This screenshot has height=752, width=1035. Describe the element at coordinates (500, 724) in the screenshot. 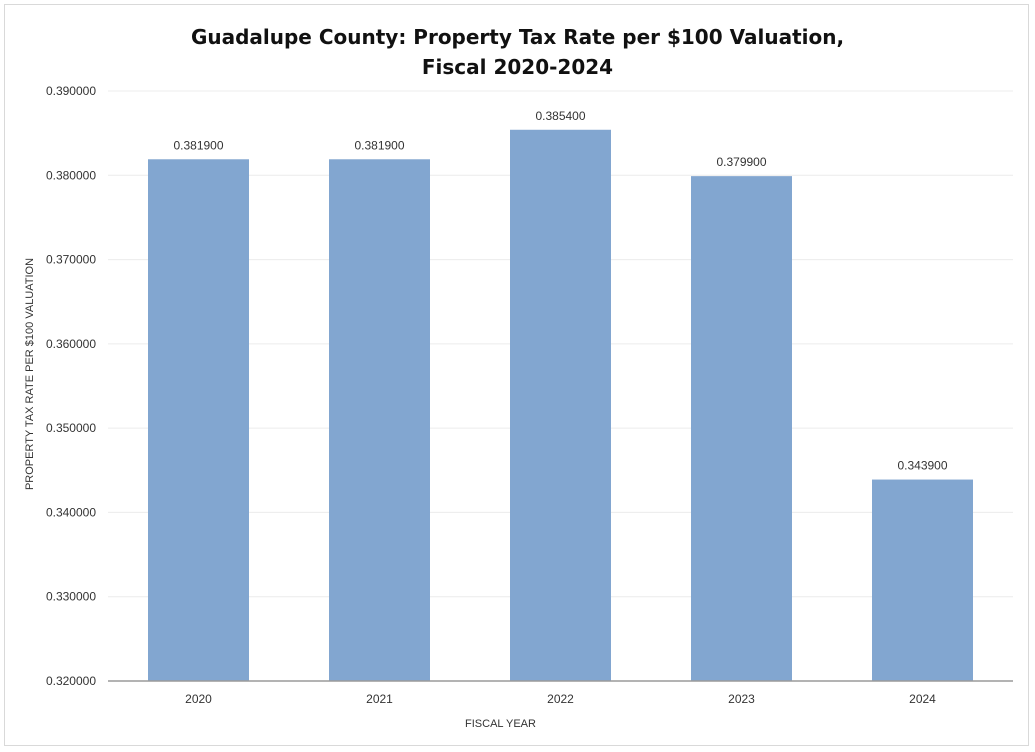

I see `x-axis-label: FISCAL YEAR` at that location.